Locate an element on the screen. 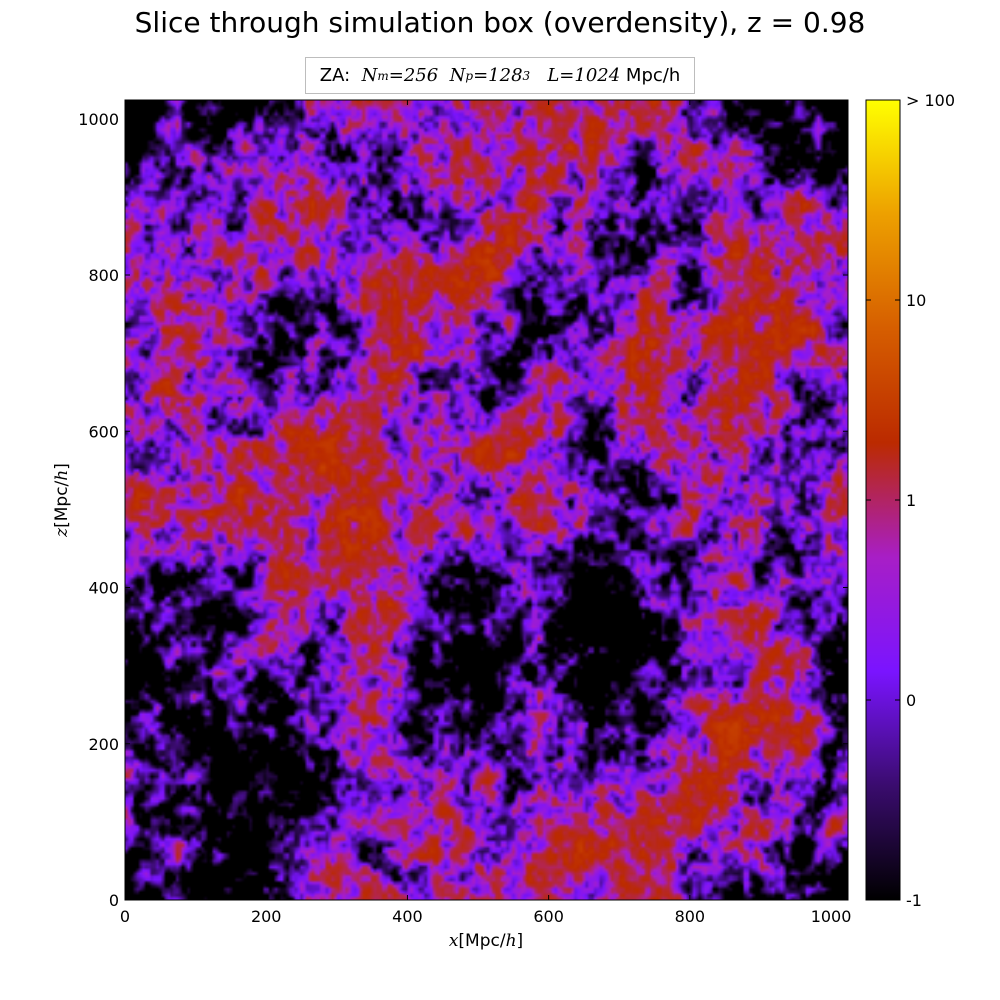 This screenshot has height=1000, width=1000. colorbar-tick-label: 0 is located at coordinates (911, 700).